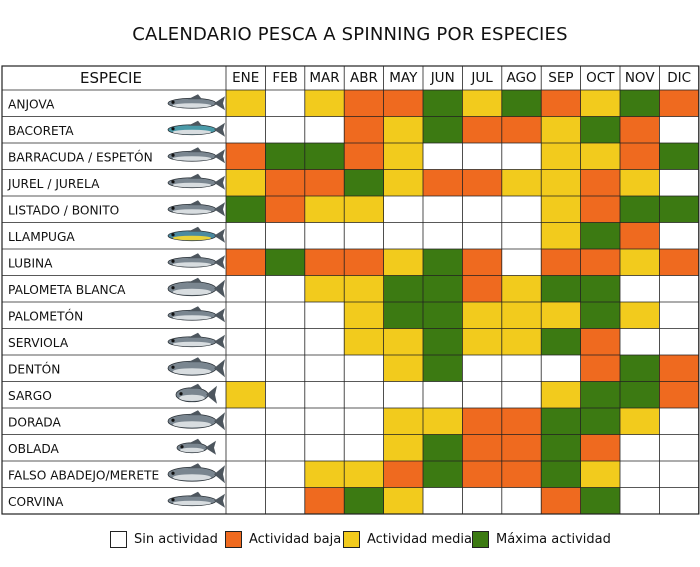  I want to click on saddled-bream-icon, so click(196, 446).